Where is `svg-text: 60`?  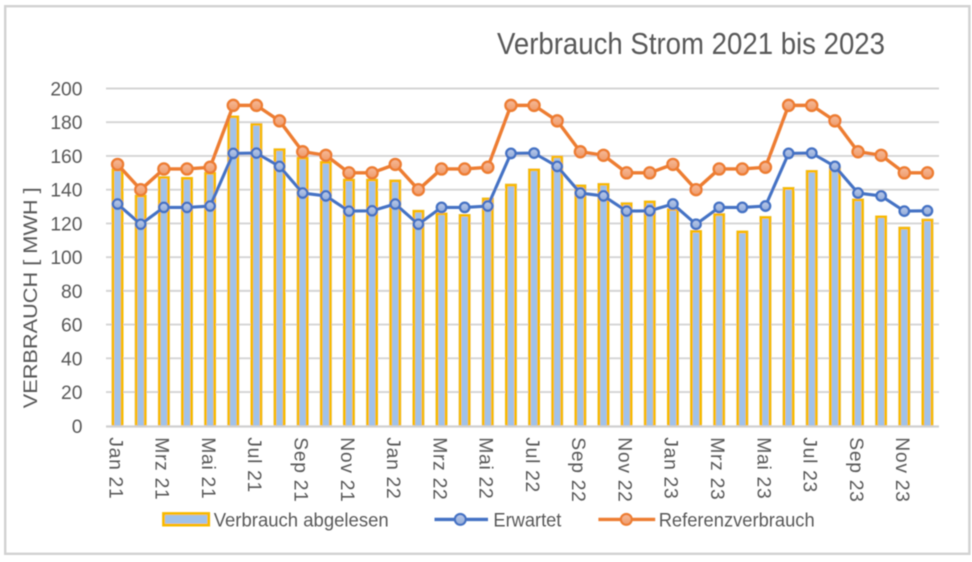 svg-text: 60 is located at coordinates (71, 326).